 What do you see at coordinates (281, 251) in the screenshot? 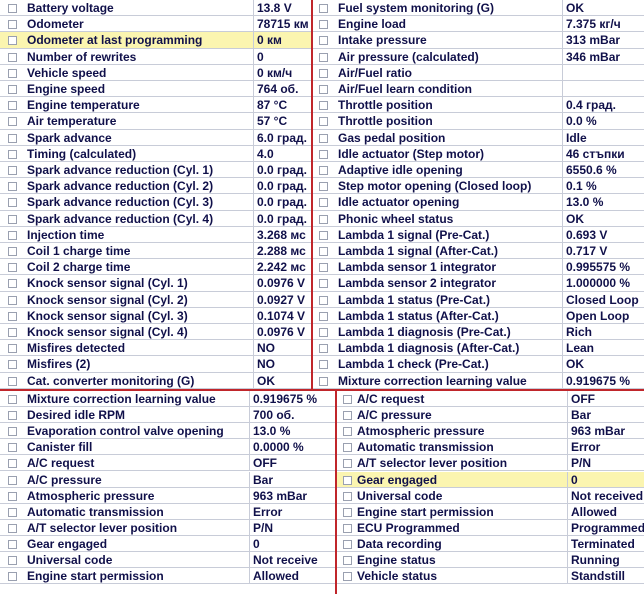
I see `parameter-value: 2.288 мс` at bounding box center [281, 251].